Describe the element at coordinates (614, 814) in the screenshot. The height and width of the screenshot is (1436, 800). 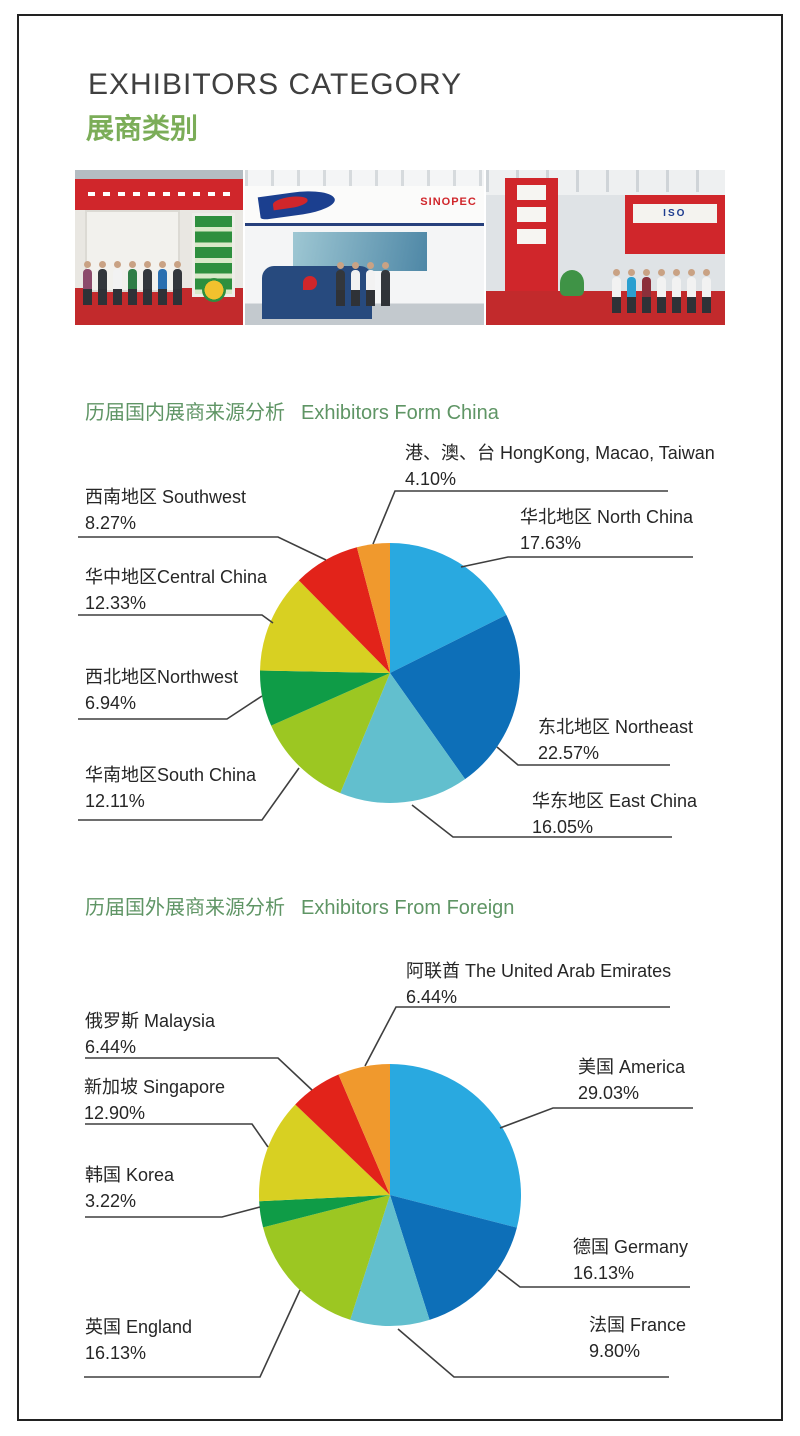
I see `pie-slice-label: 华东地区 East China 16.05%` at that location.